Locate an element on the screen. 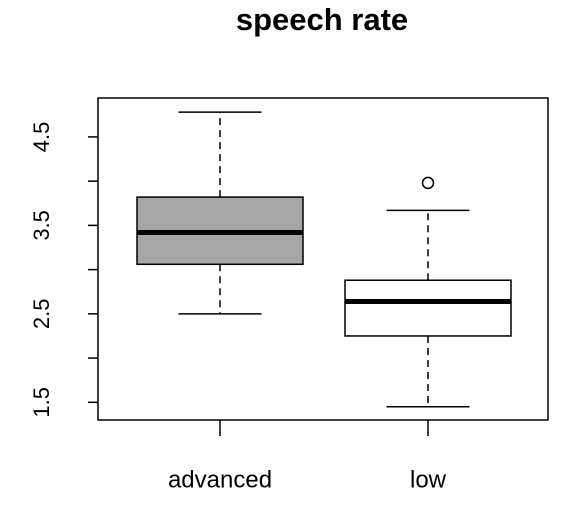  y-tick-label: 2.5 is located at coordinates (41, 314).